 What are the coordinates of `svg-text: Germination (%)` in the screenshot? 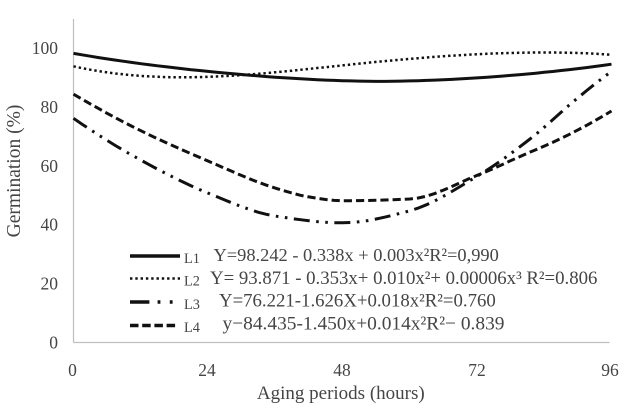 It's located at (14, 171).